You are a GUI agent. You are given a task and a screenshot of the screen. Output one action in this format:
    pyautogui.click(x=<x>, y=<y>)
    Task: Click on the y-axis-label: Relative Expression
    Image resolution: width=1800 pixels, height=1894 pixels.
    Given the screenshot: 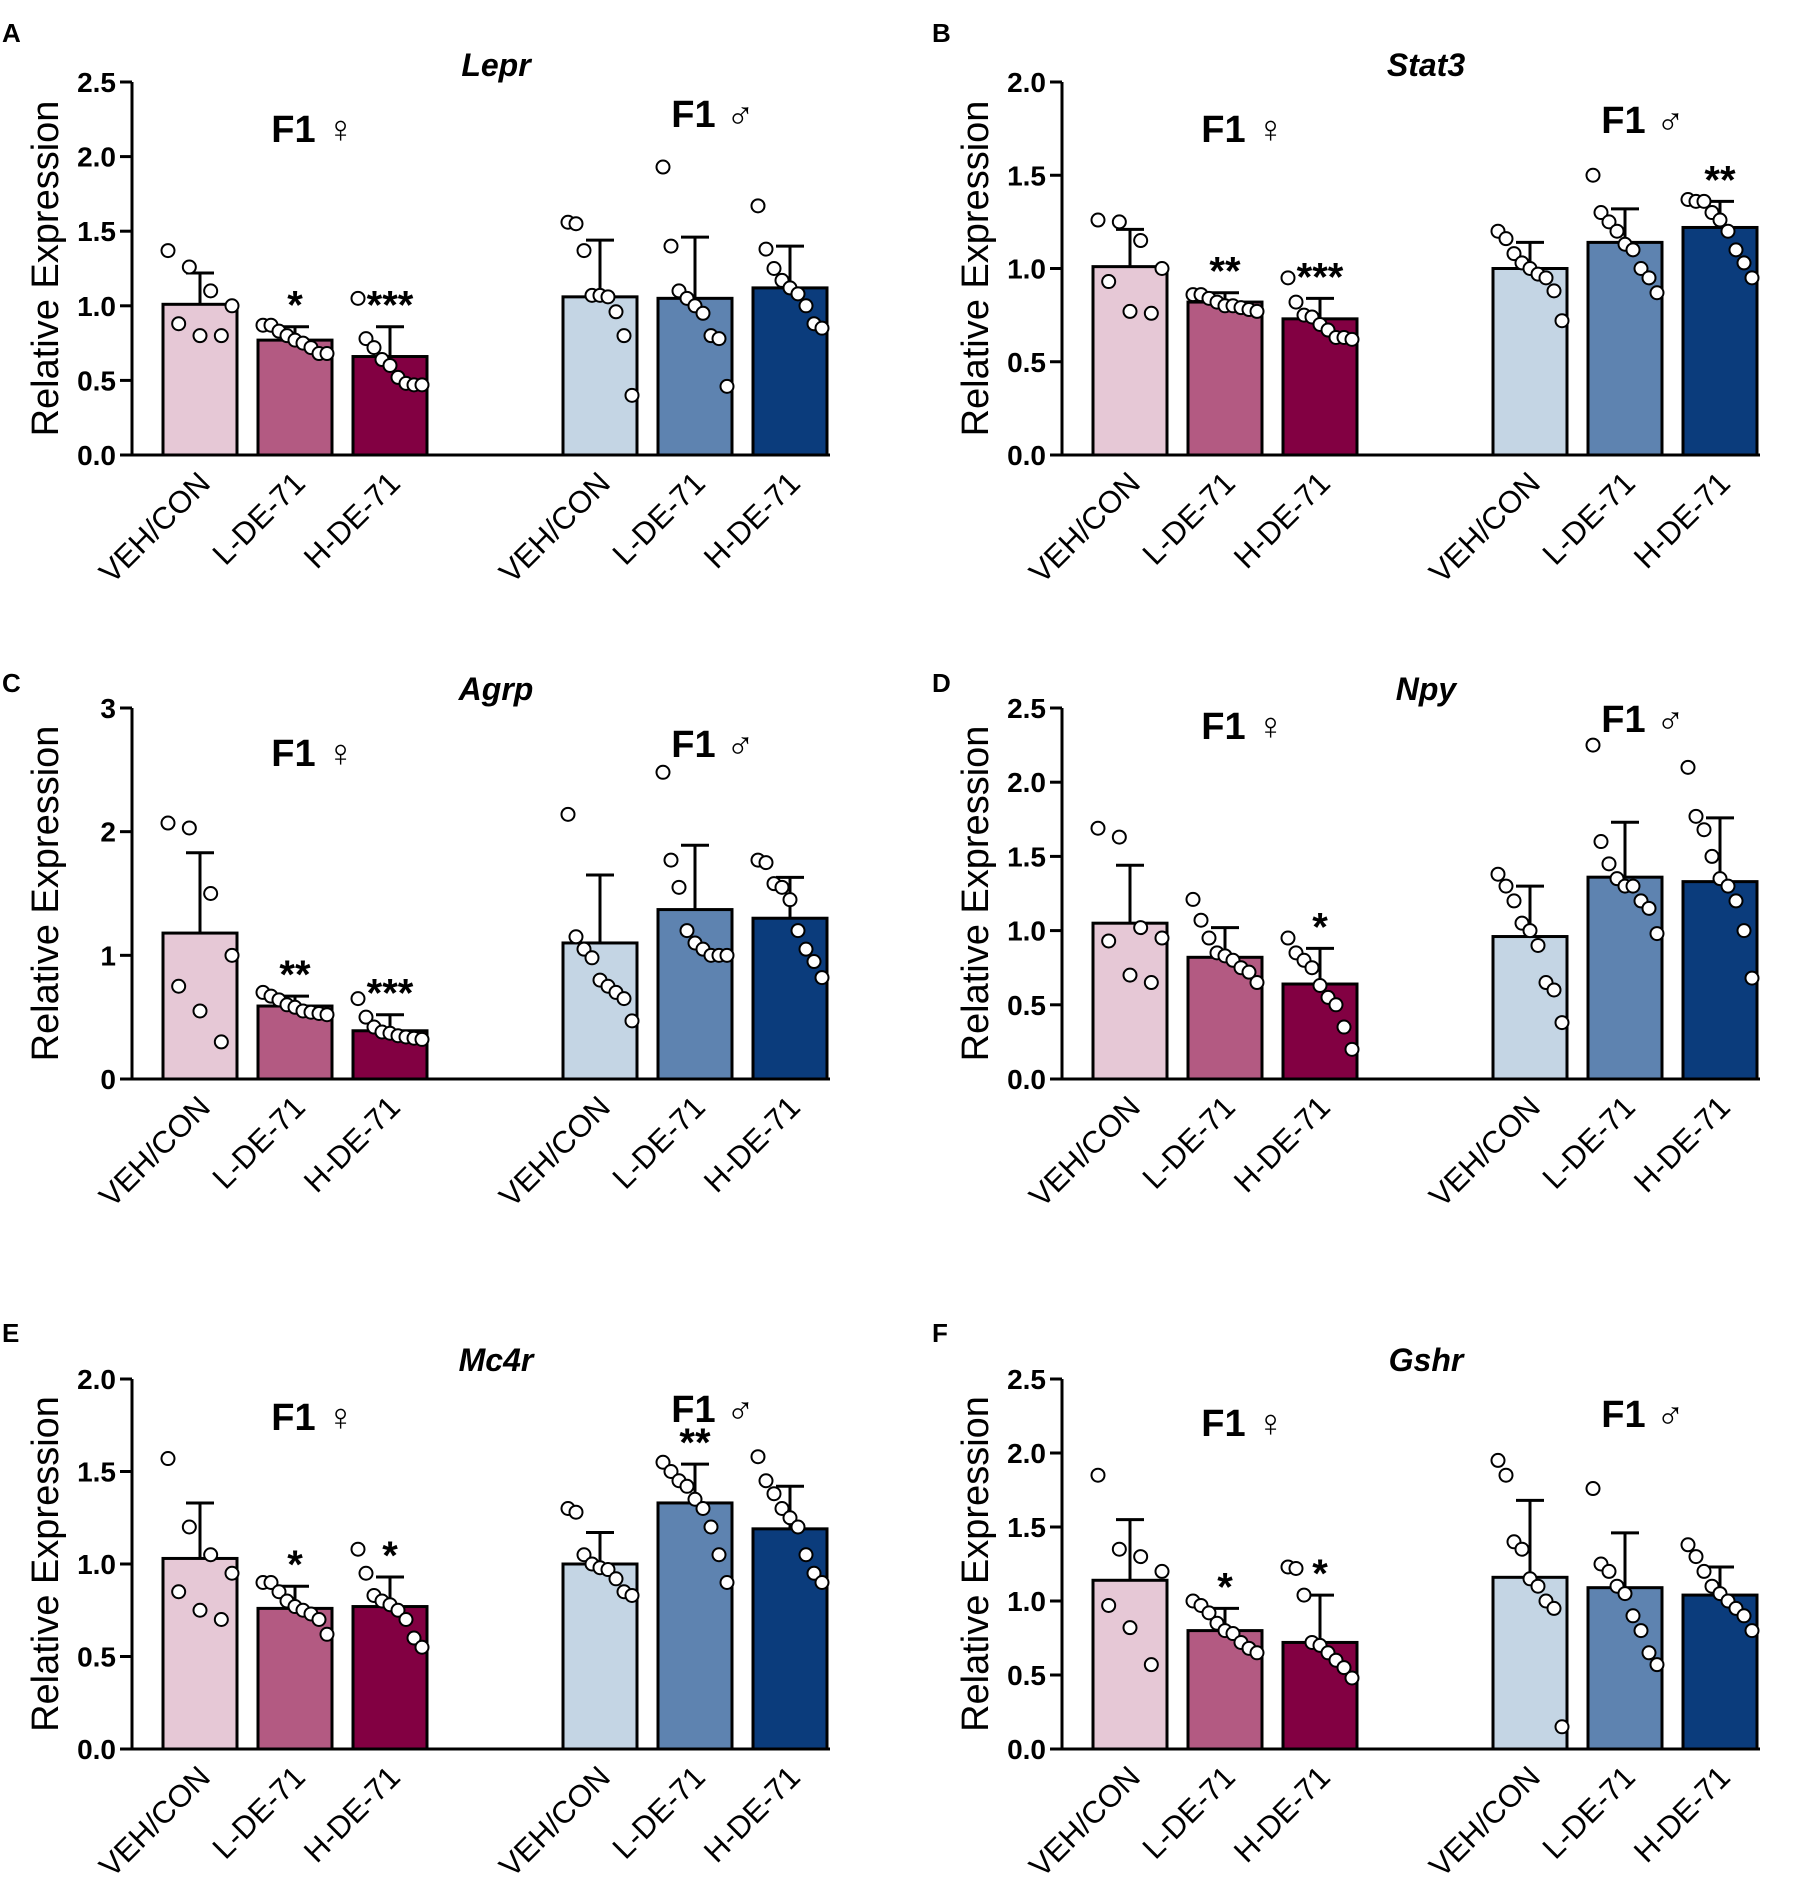 What is the action you would take?
    pyautogui.click(x=46, y=269)
    